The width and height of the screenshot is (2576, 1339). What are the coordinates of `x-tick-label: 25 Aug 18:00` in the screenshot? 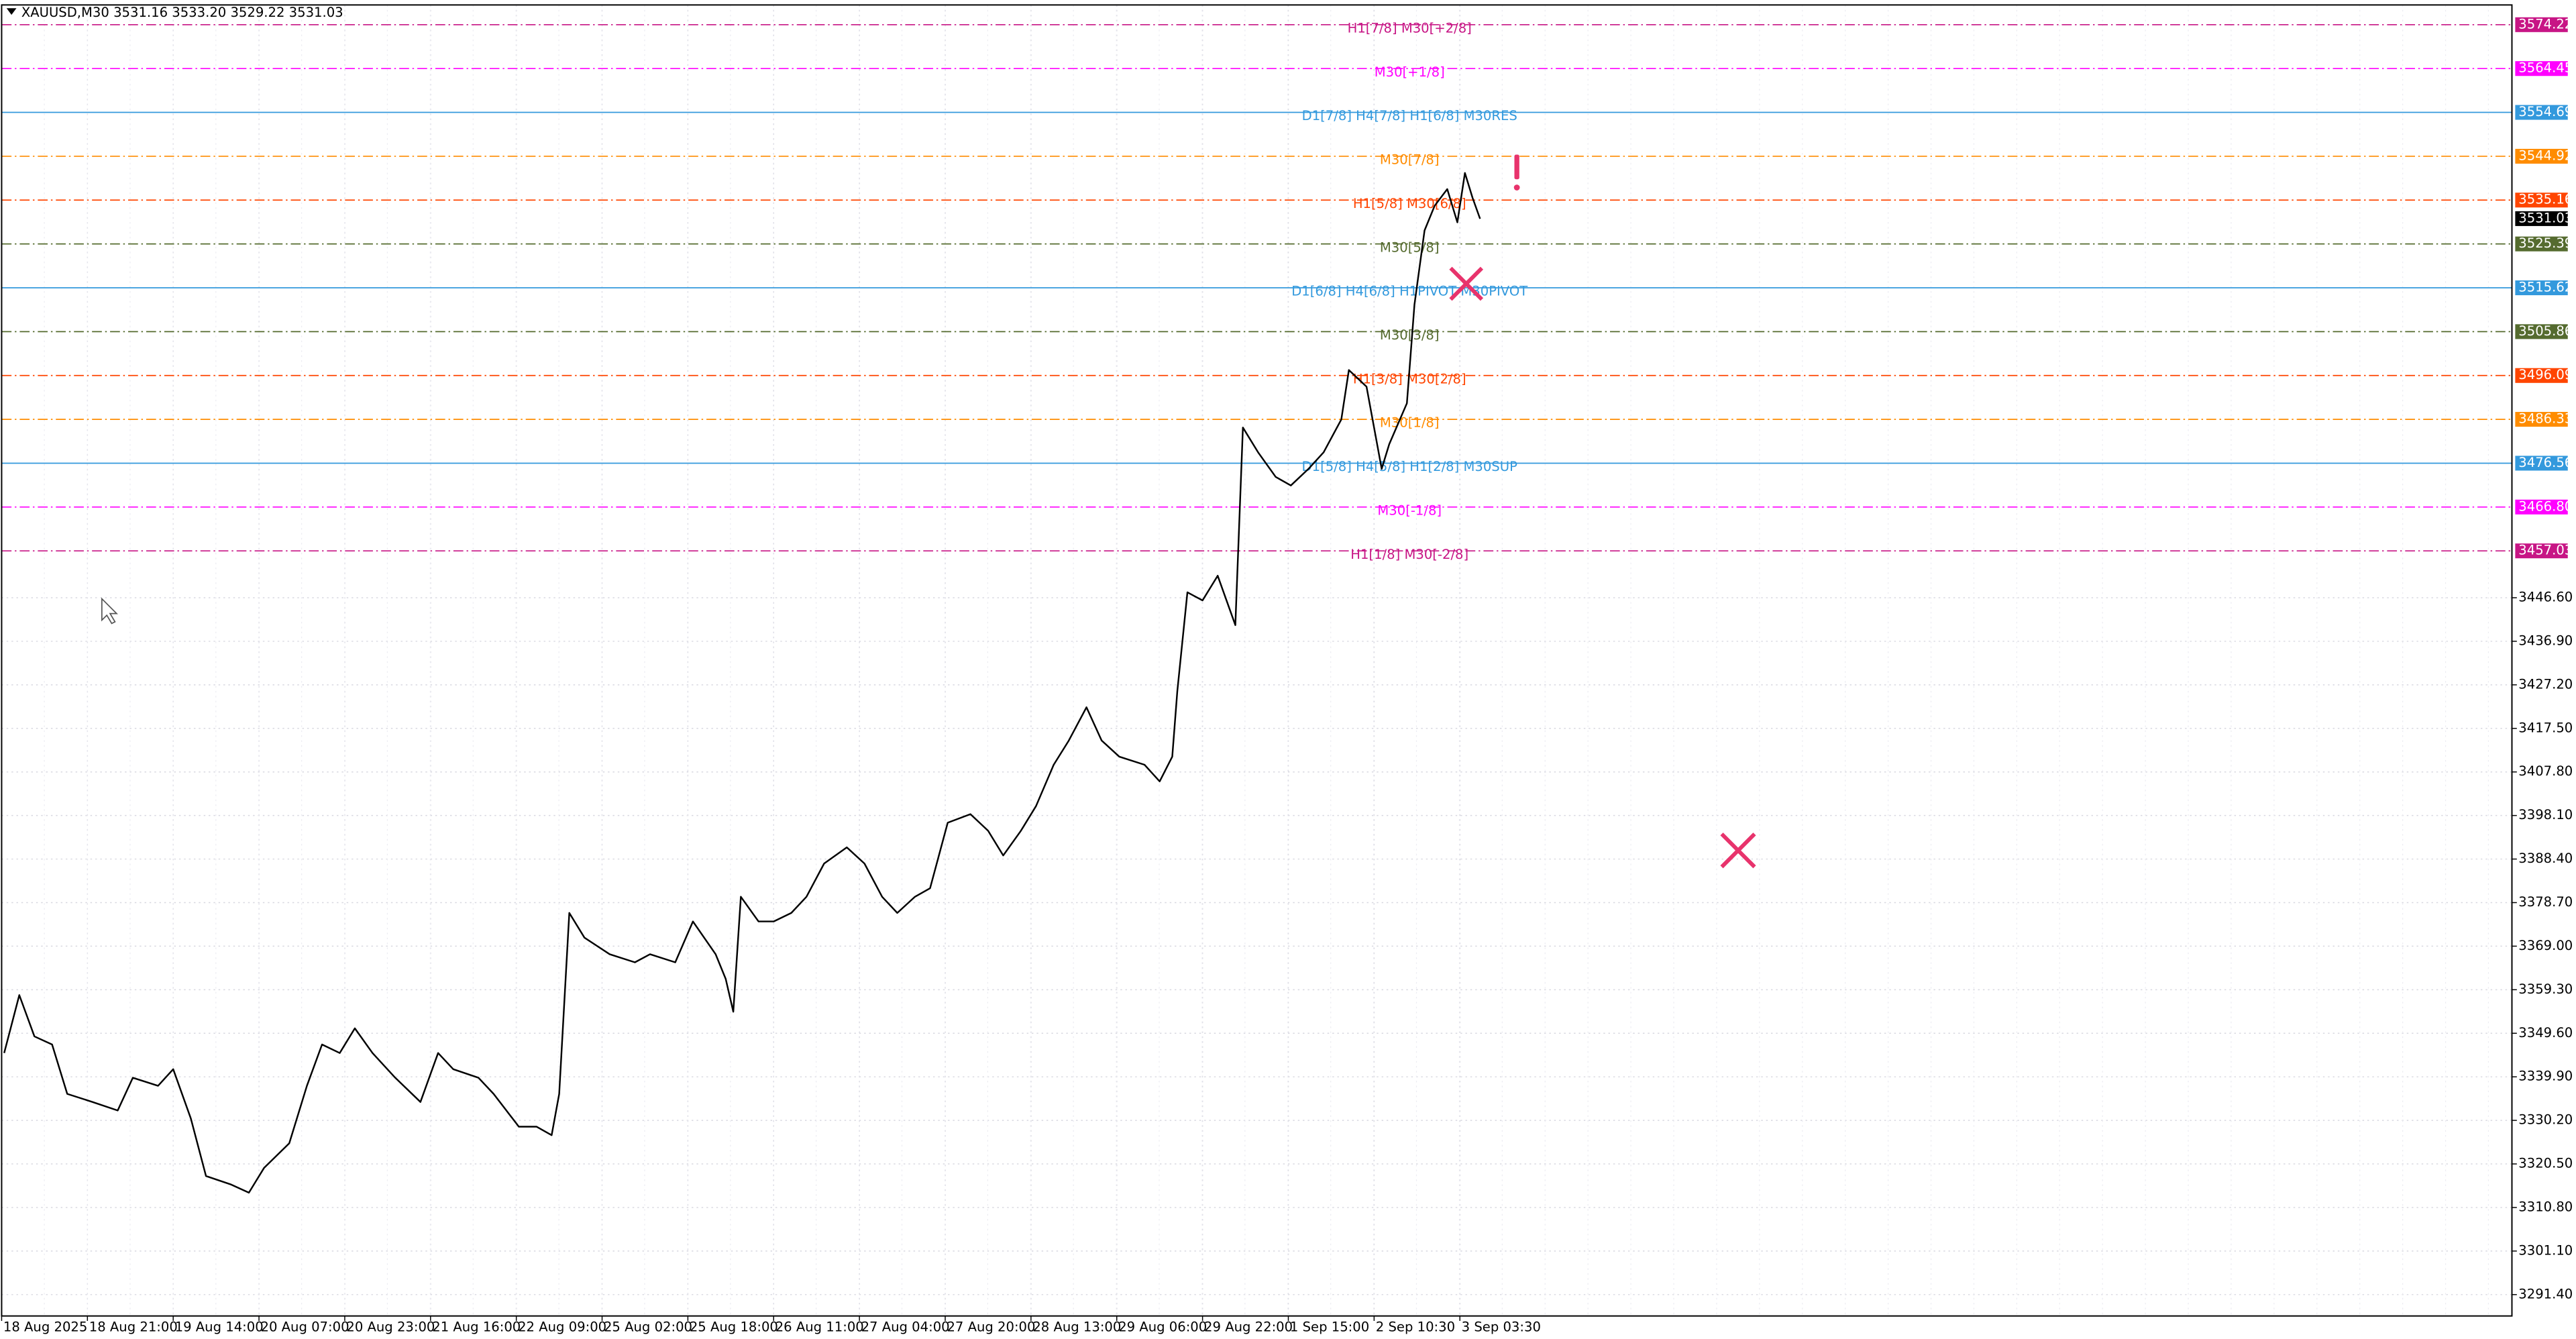 It's located at (734, 1326).